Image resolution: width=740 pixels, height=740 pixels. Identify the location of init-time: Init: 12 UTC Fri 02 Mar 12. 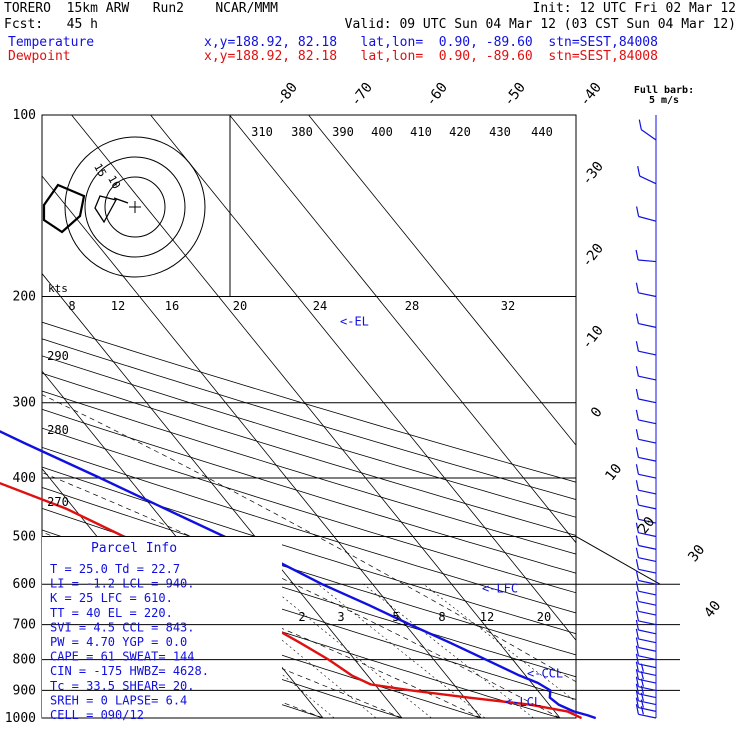
(634, 8).